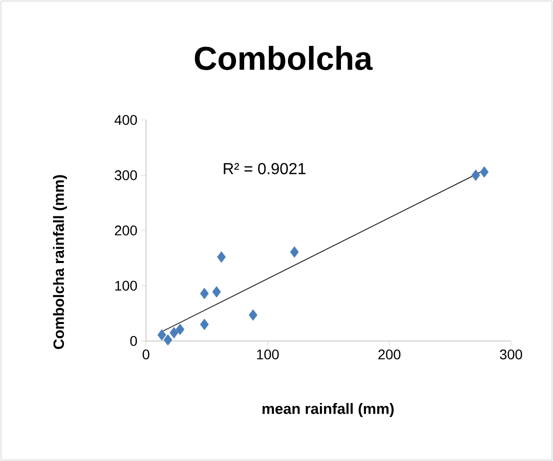  What do you see at coordinates (126, 285) in the screenshot?
I see `y-tick-label: 100` at bounding box center [126, 285].